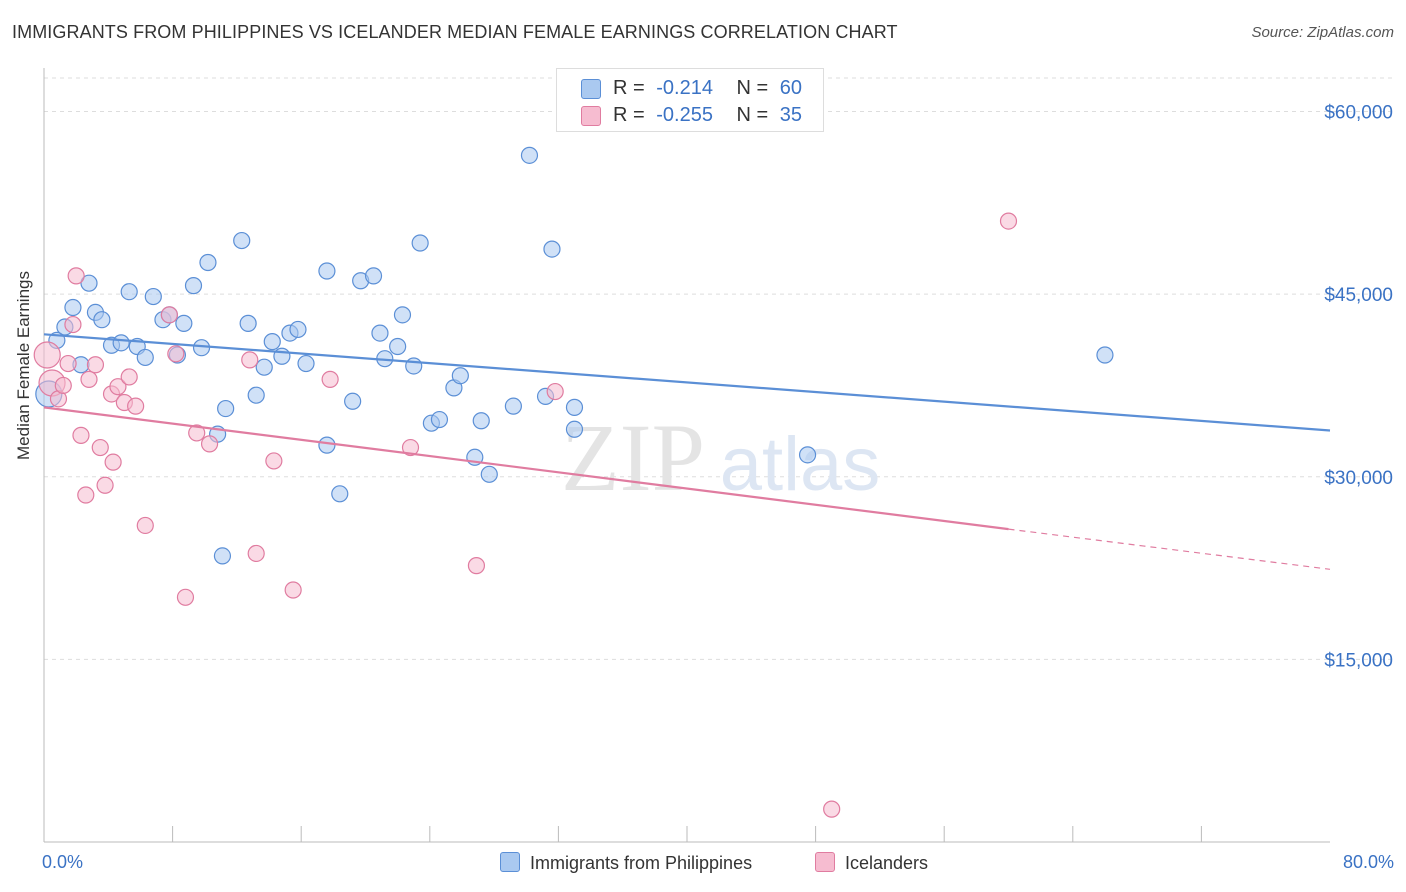 The width and height of the screenshot is (1406, 892). What do you see at coordinates (1358, 478) in the screenshot?
I see `y-tick-label: $30,000` at bounding box center [1358, 478].